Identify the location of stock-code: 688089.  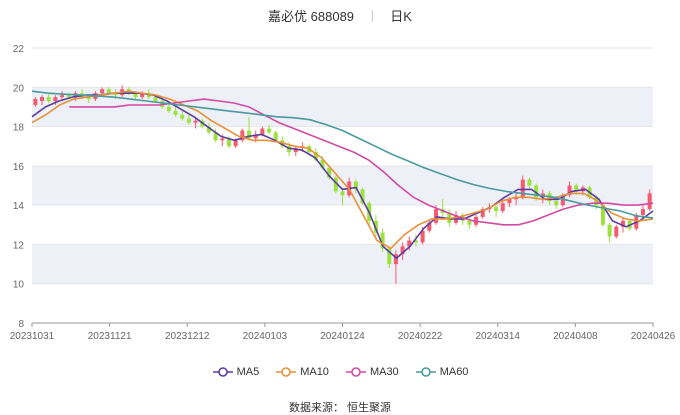
(332, 16).